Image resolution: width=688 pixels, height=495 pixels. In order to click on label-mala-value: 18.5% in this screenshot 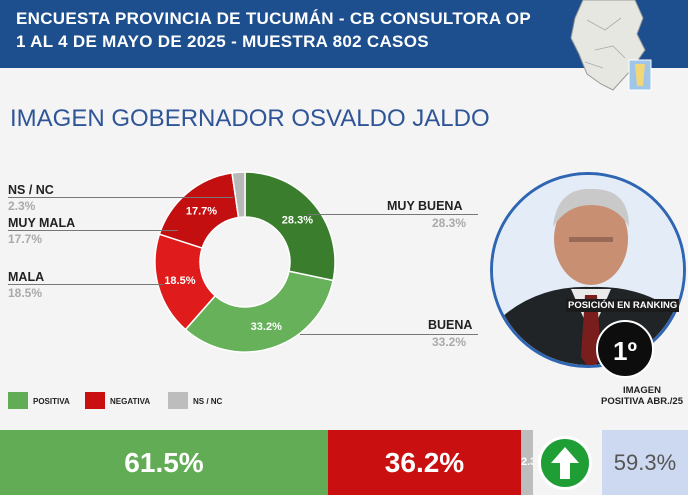, I will do `click(25, 293)`.